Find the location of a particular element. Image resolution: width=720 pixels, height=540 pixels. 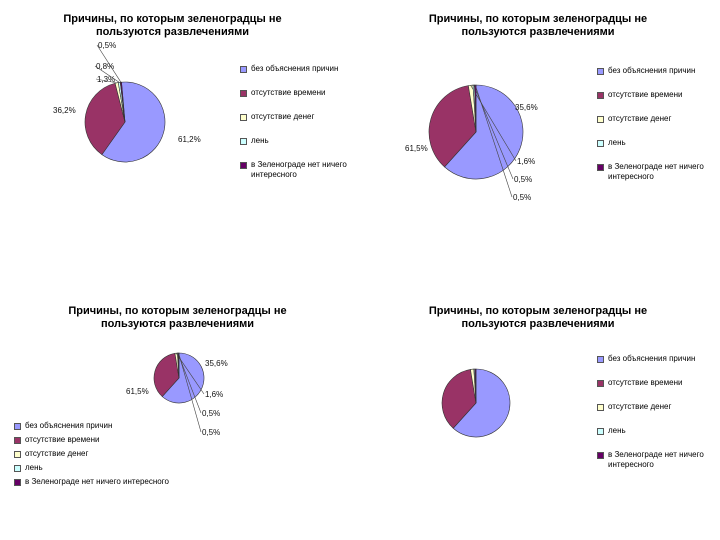

chart-3-legend-item-3: отсутствие денег is located at coordinates (114, 454).